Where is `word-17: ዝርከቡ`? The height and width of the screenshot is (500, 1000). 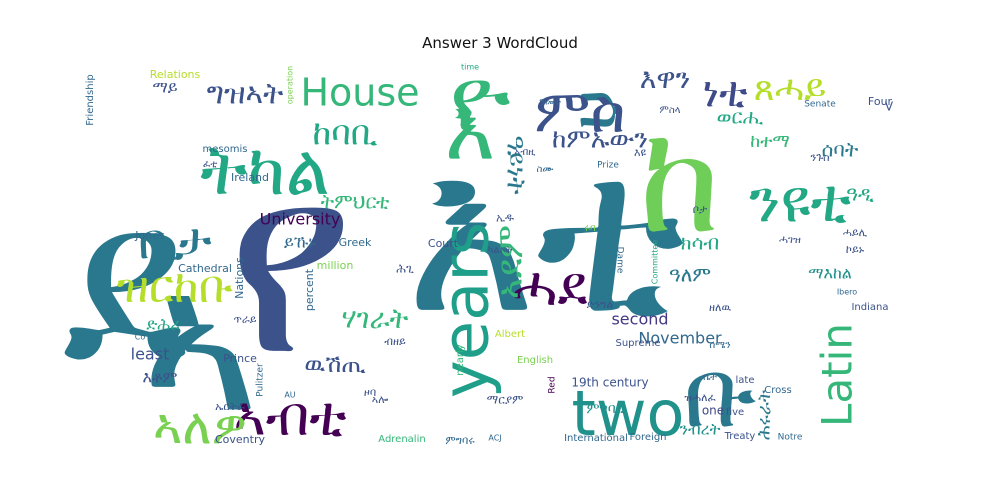
word-17: ዝርከቡ is located at coordinates (175, 286).